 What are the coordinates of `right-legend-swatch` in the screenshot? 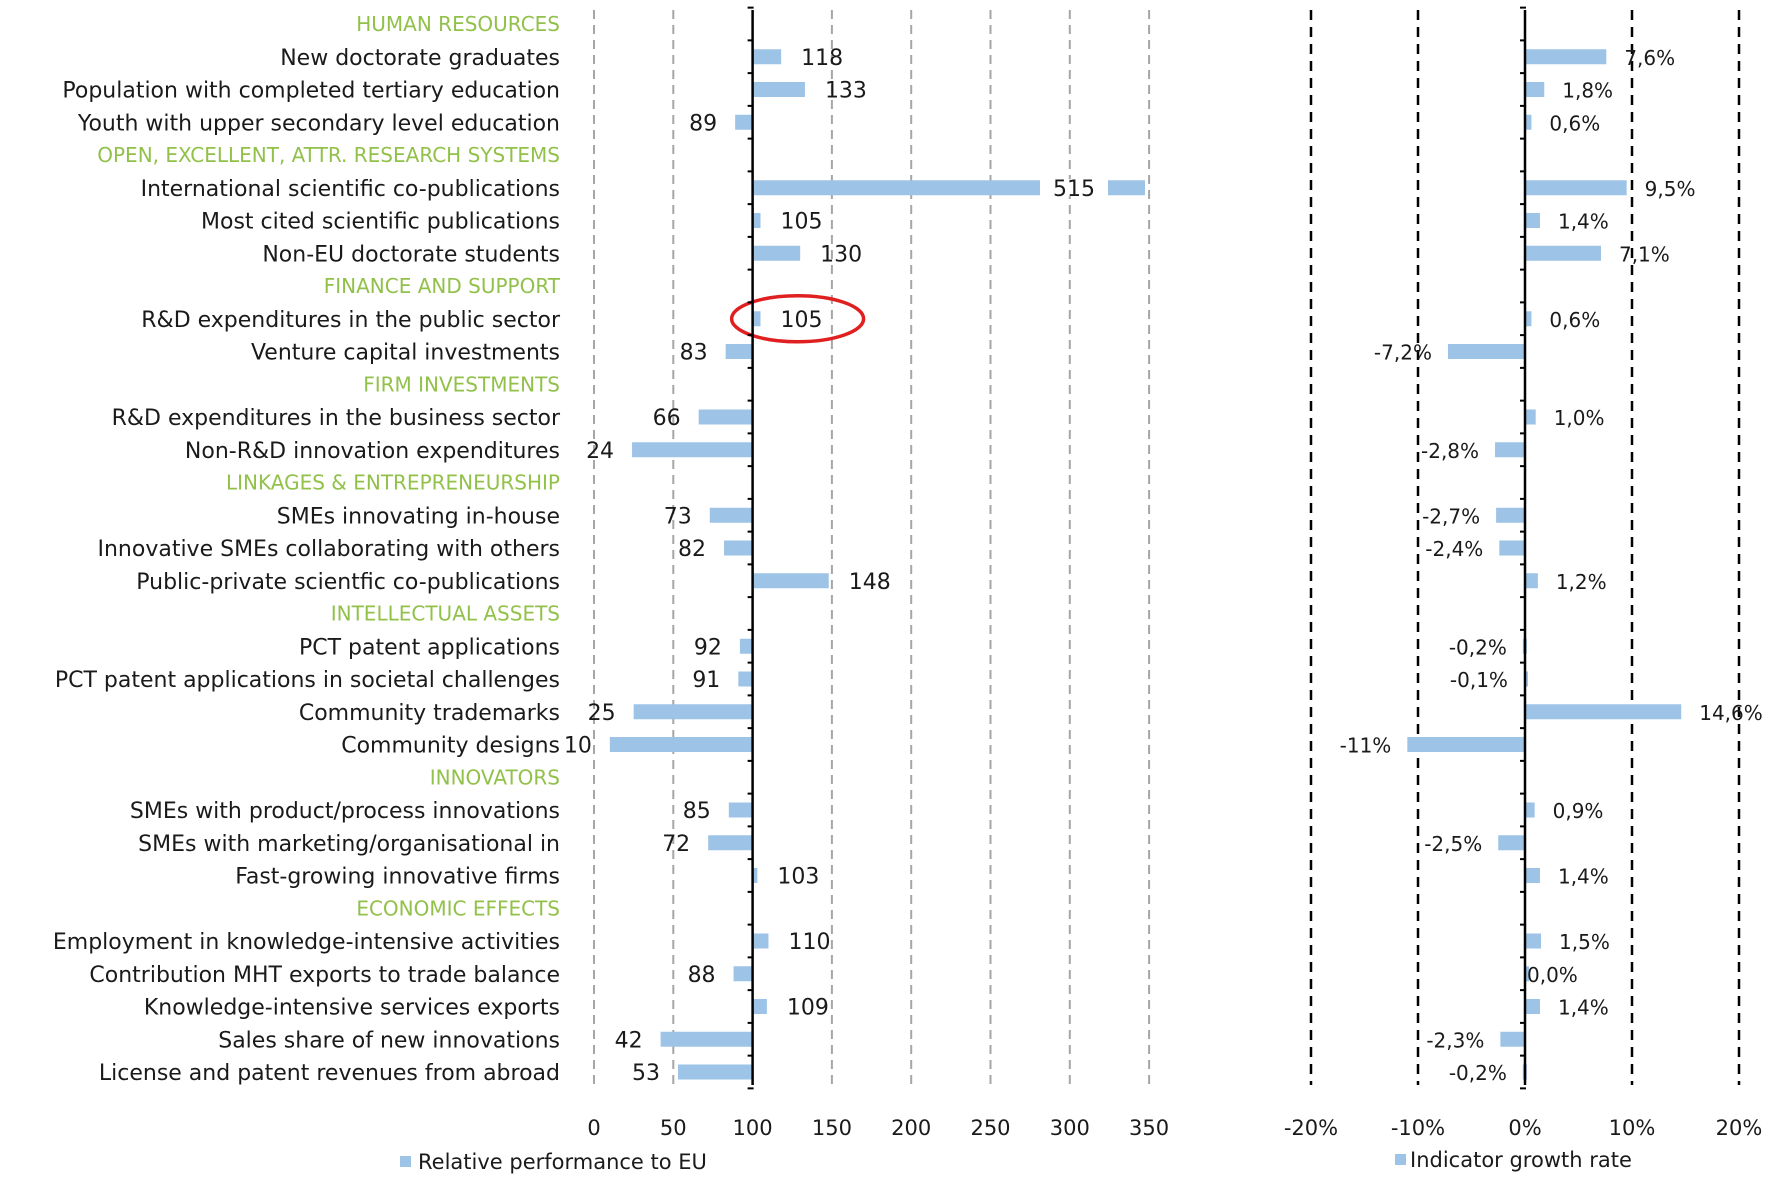 It's located at (1400, 1159).